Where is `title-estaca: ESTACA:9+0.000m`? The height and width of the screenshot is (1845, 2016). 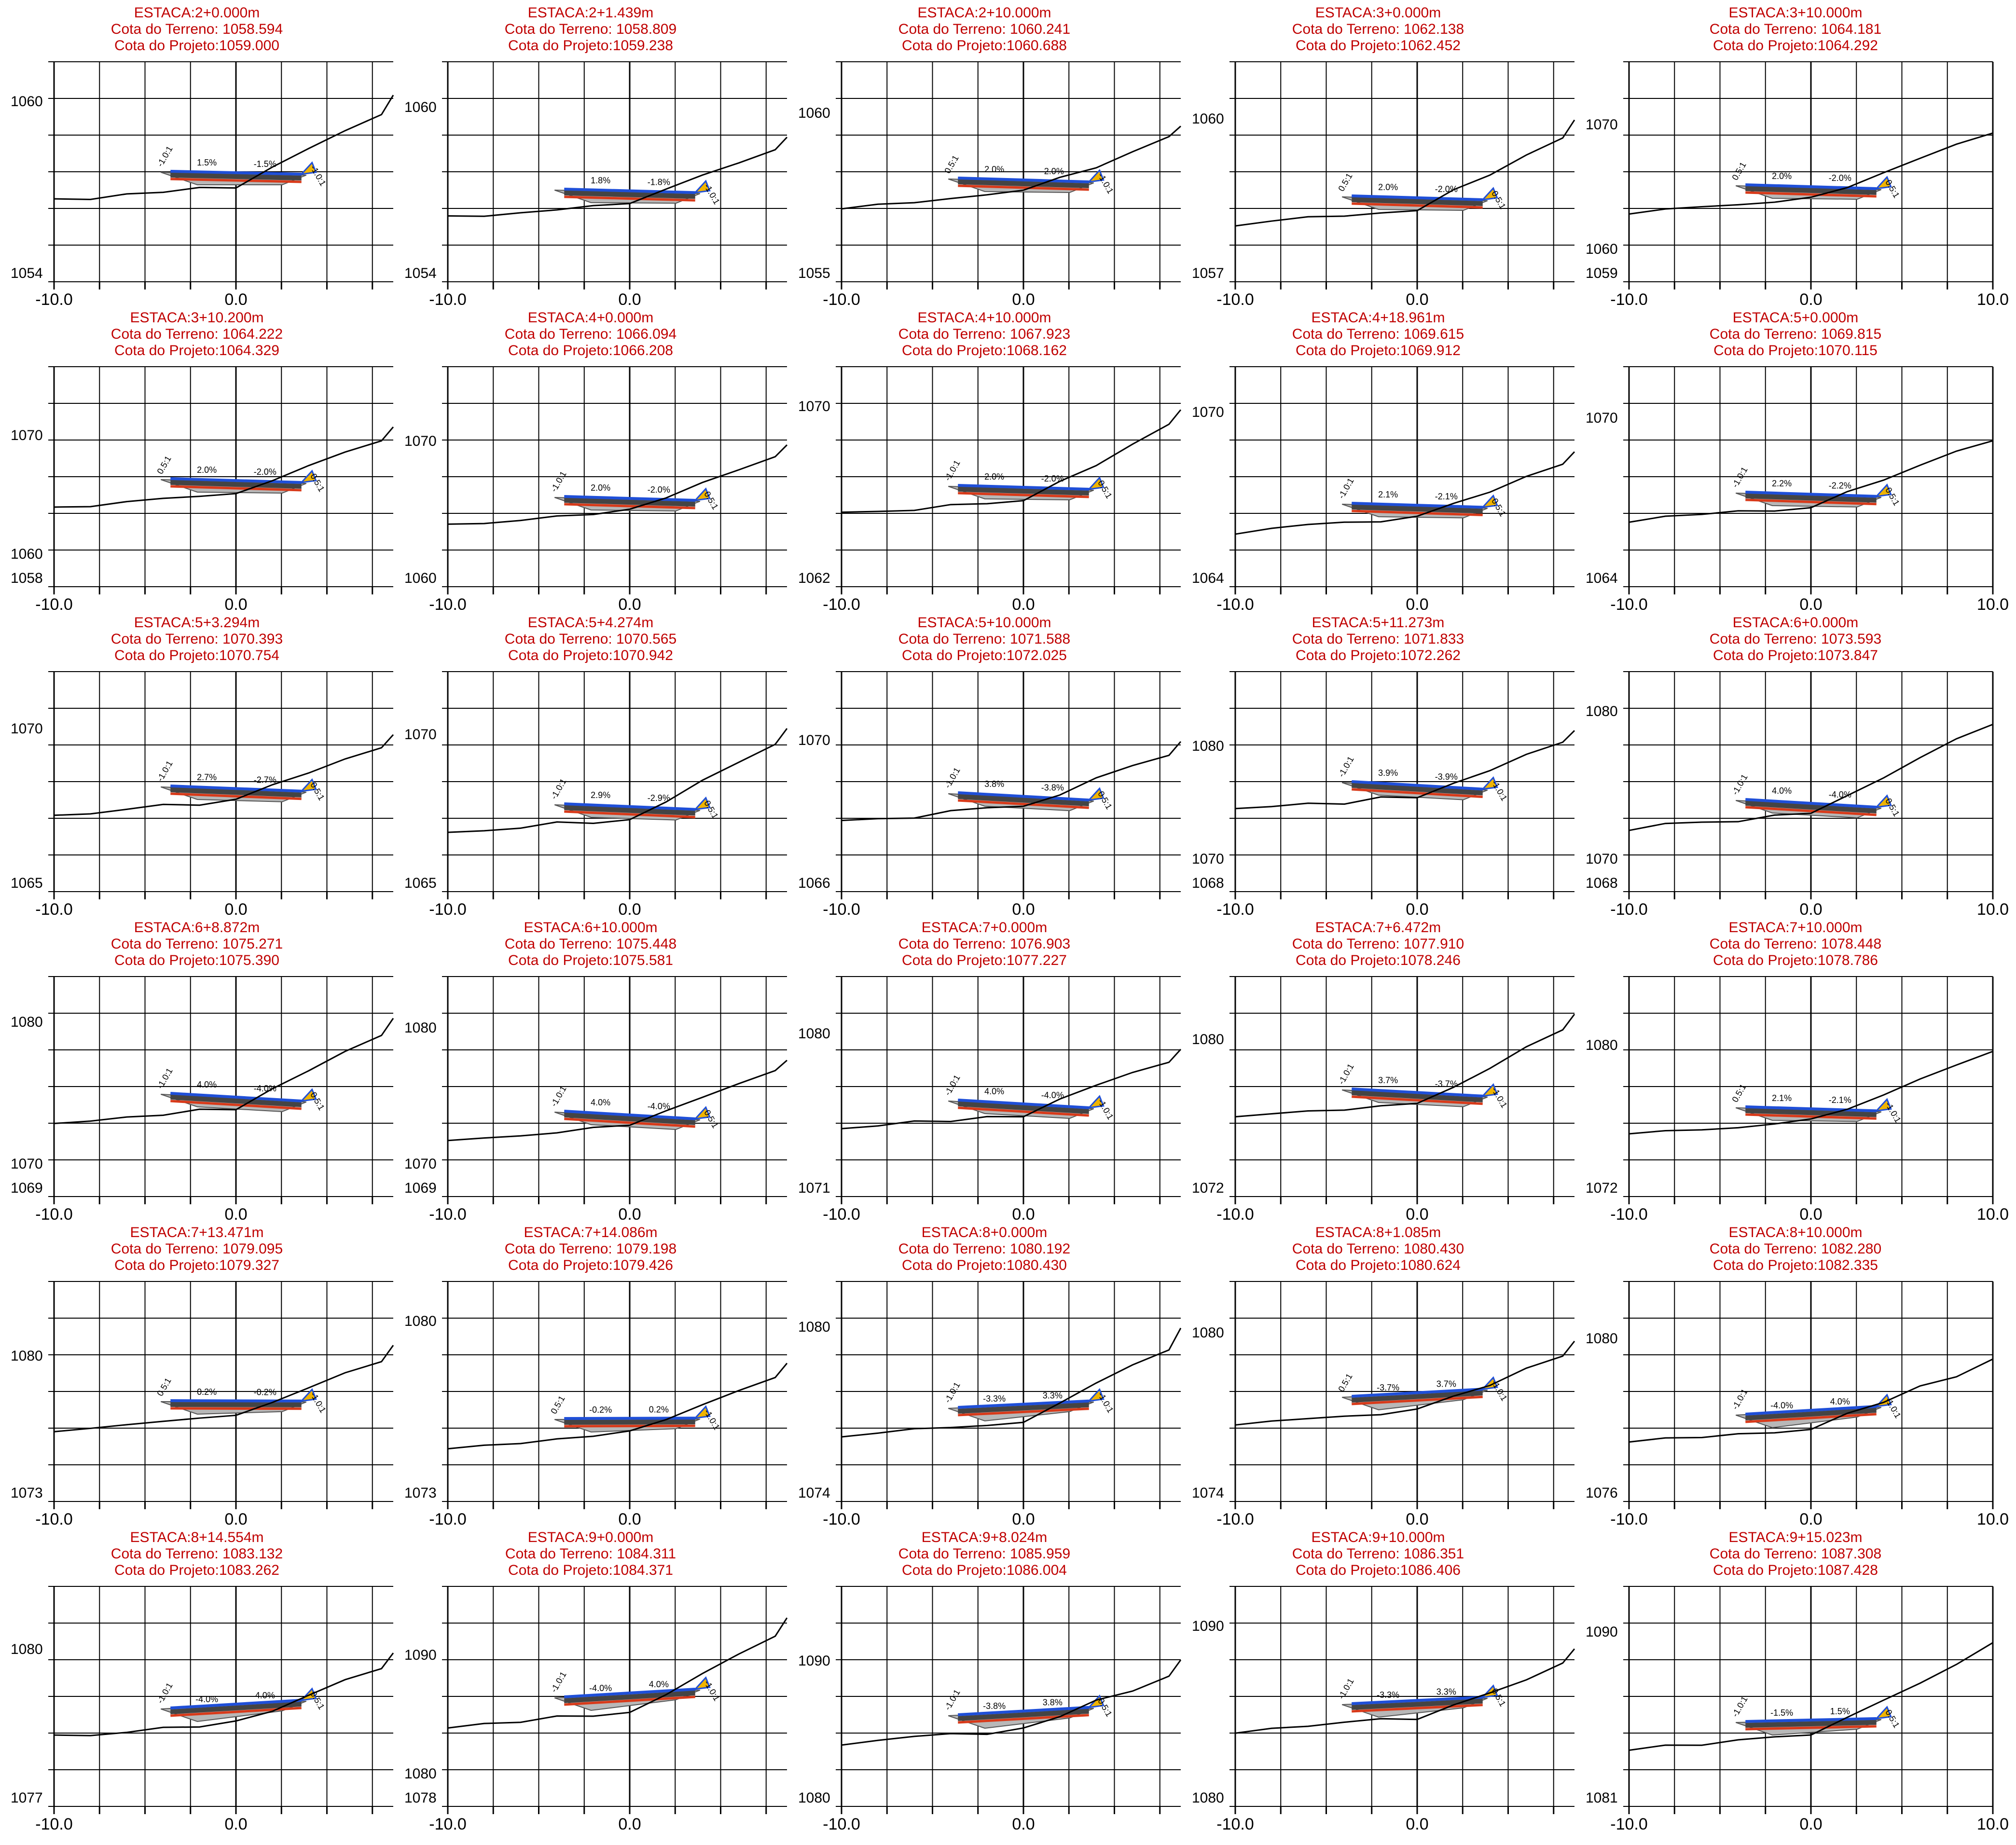
title-estaca: ESTACA:9+0.000m is located at coordinates (590, 1537).